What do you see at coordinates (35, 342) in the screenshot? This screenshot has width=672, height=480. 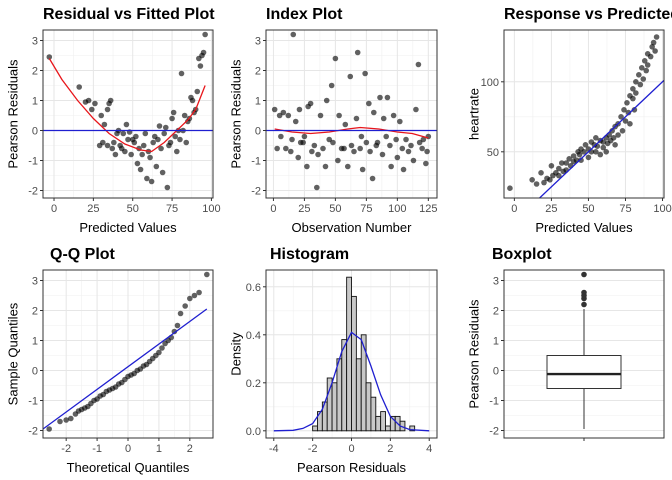 I see `y-tick-label: 1` at bounding box center [35, 342].